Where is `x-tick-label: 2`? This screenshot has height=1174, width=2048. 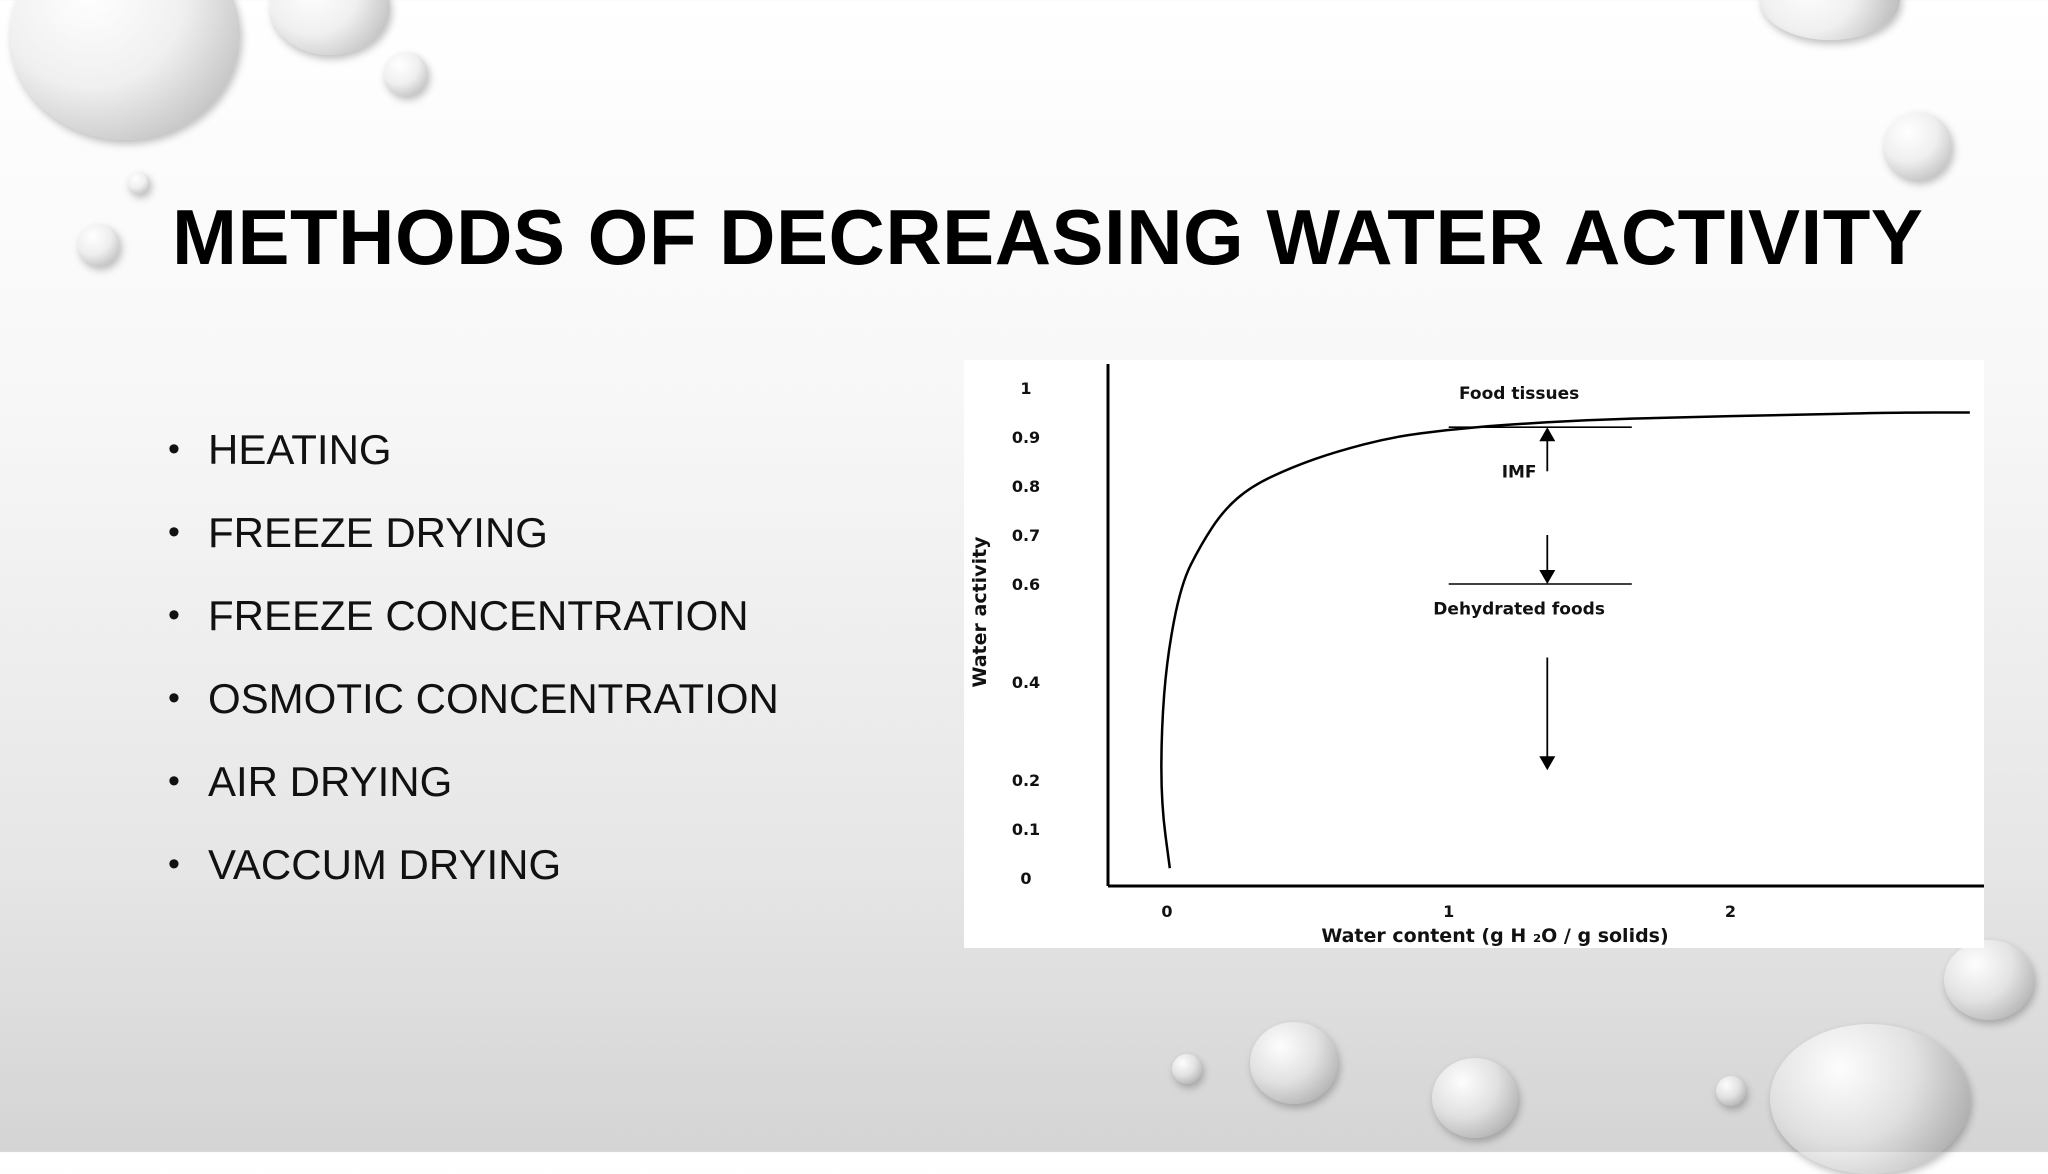 x-tick-label: 2 is located at coordinates (1730, 911).